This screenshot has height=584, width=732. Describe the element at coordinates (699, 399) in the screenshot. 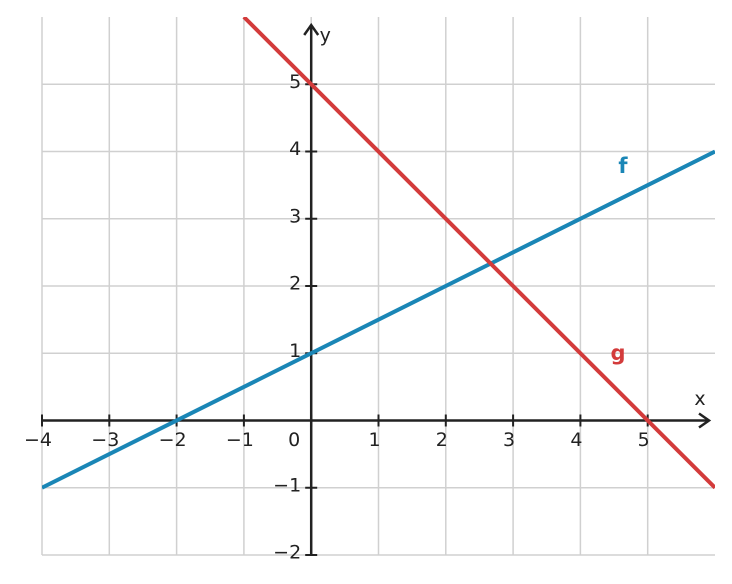

I see `x-axis-label: x` at that location.